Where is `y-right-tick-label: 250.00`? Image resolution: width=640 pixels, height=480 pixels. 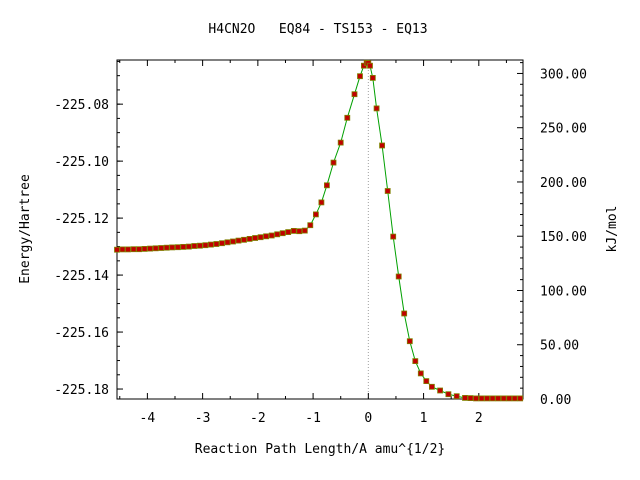 y-right-tick-label: 250.00 is located at coordinates (563, 129).